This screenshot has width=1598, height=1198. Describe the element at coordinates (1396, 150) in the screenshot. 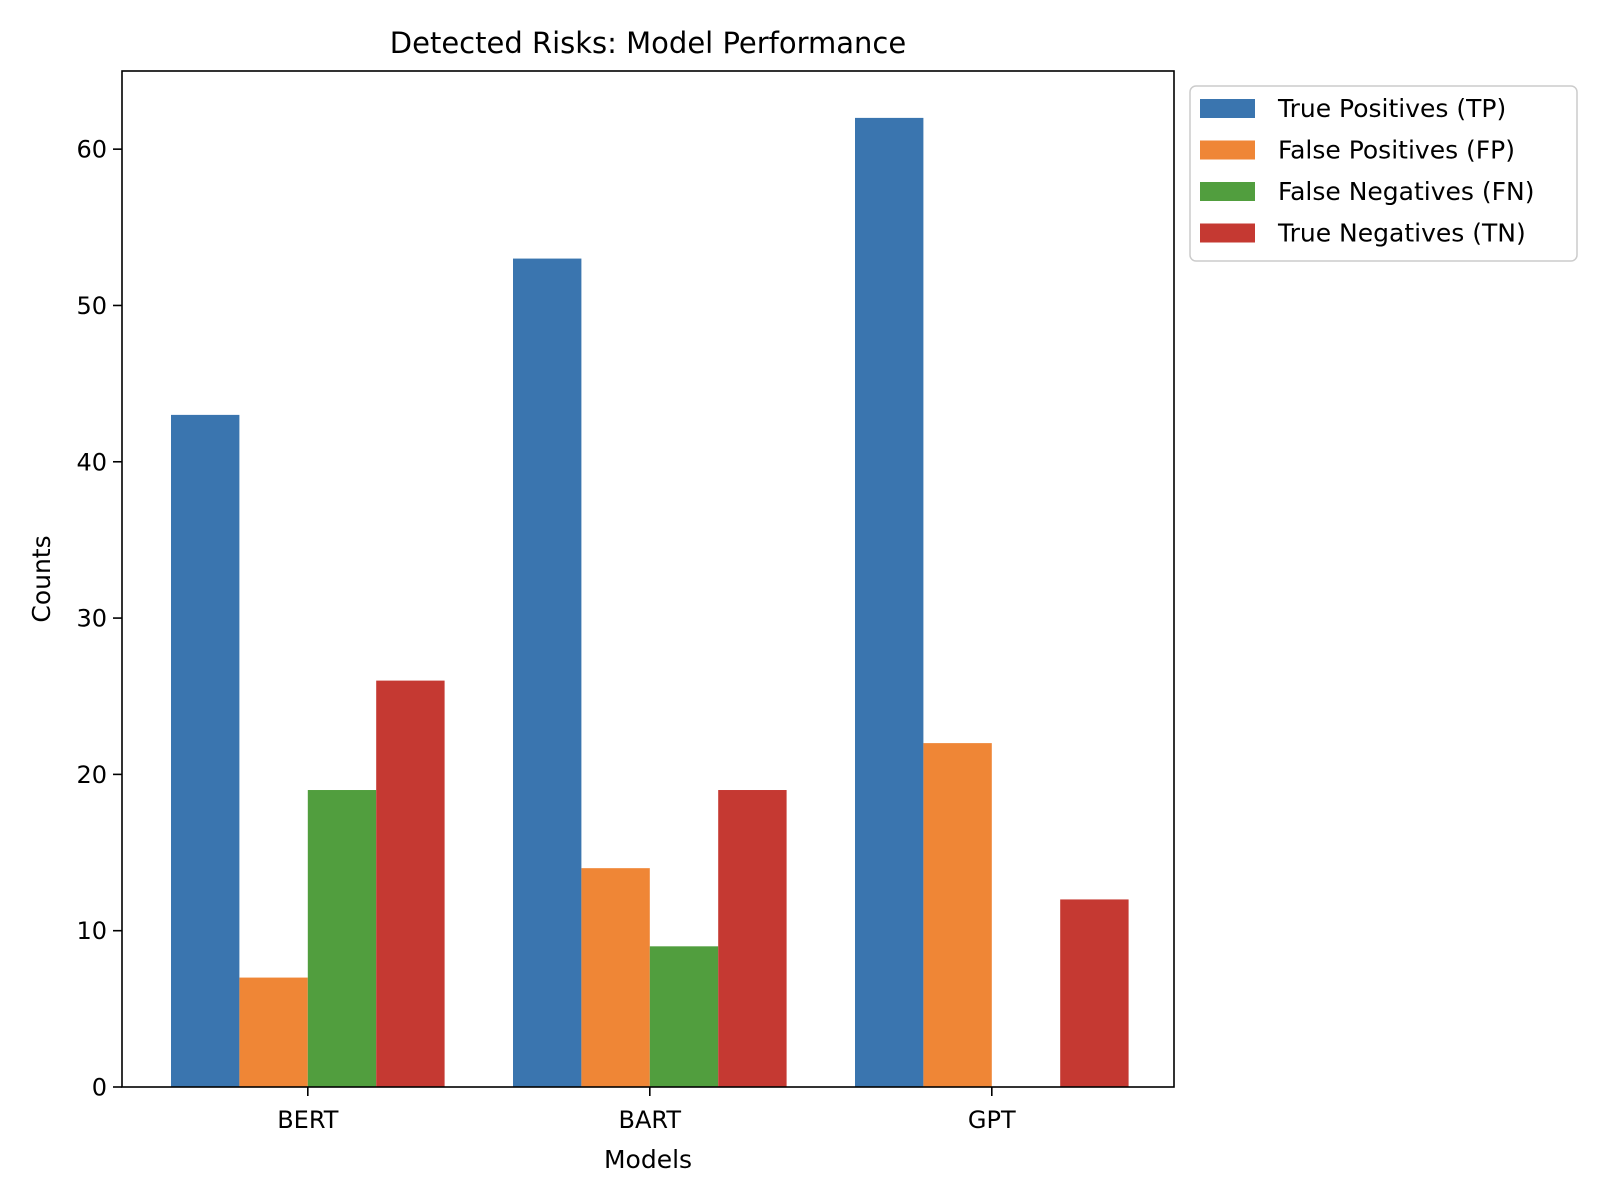

I see `legend-label-2: False Positives (FP)` at that location.